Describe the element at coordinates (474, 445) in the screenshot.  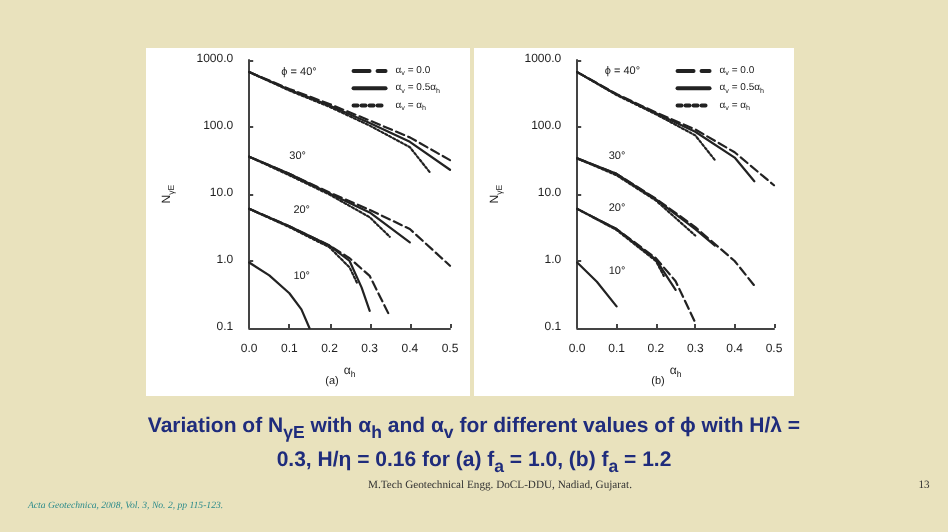
I see `text: Variation of N$_{γE}$ with α$_{h}$ and α$_{v}$ for different values of ϕ with H/λ = 0.3, H/η = 0.16 for (a) f$_{a}$ = 1.0, (b) f$_{a}$ = 1.2` at that location.